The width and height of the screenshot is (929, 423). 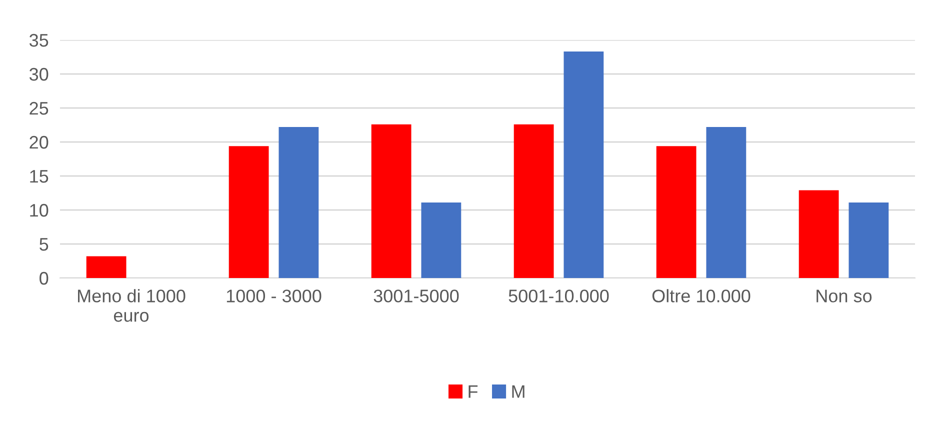 I want to click on x-tick-label: 5001-10.000, so click(x=558, y=296).